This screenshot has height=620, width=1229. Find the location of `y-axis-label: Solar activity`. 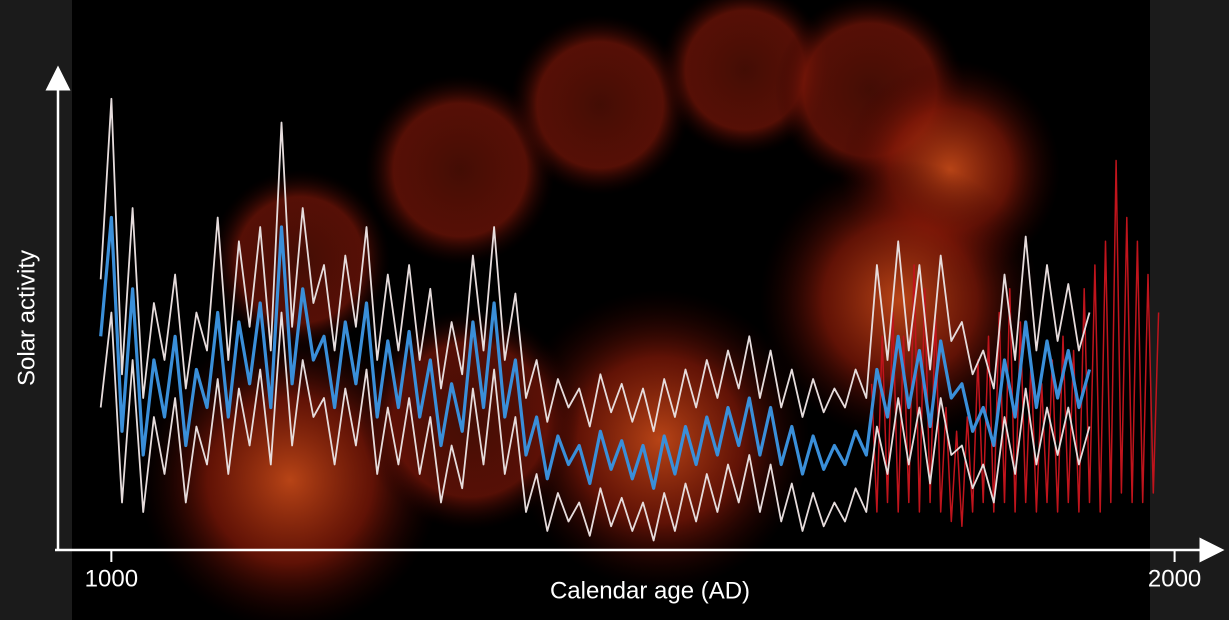

y-axis-label: Solar activity is located at coordinates (26, 318).